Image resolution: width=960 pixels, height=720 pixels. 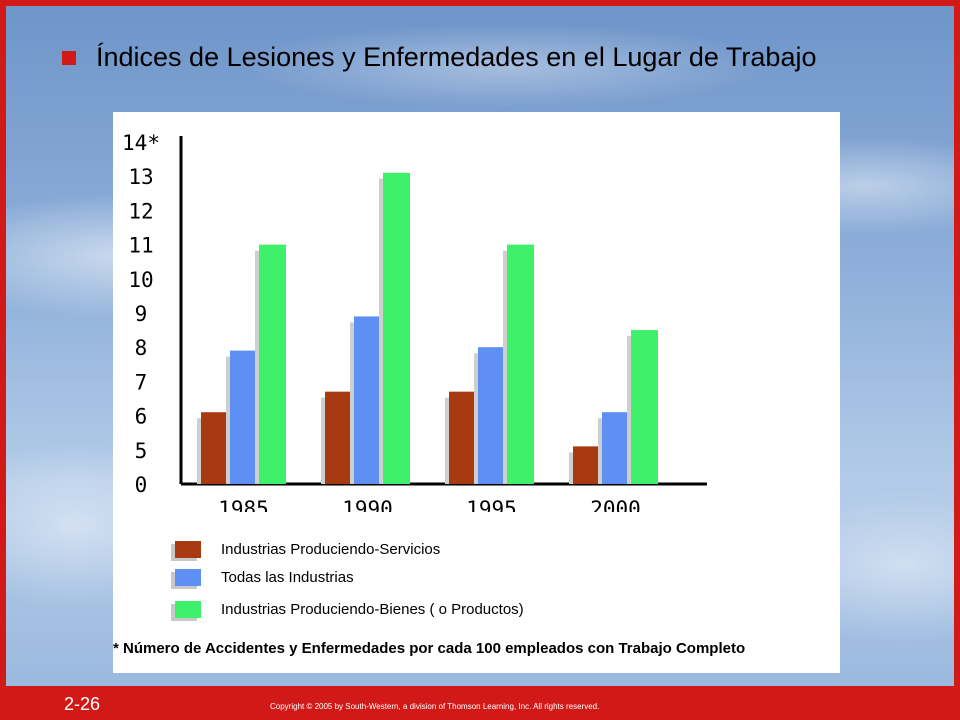 I want to click on y-tick-label: 6, so click(x=141, y=417).